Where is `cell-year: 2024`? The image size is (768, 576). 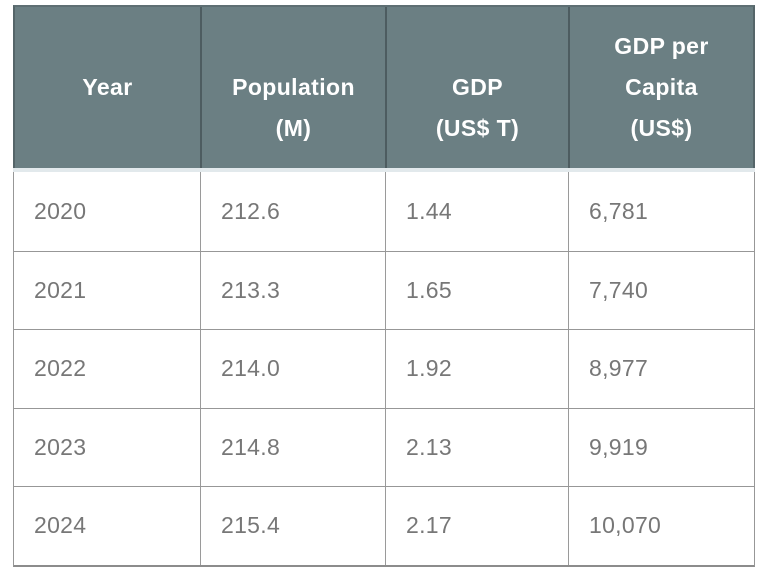
cell-year: 2024 is located at coordinates (60, 525).